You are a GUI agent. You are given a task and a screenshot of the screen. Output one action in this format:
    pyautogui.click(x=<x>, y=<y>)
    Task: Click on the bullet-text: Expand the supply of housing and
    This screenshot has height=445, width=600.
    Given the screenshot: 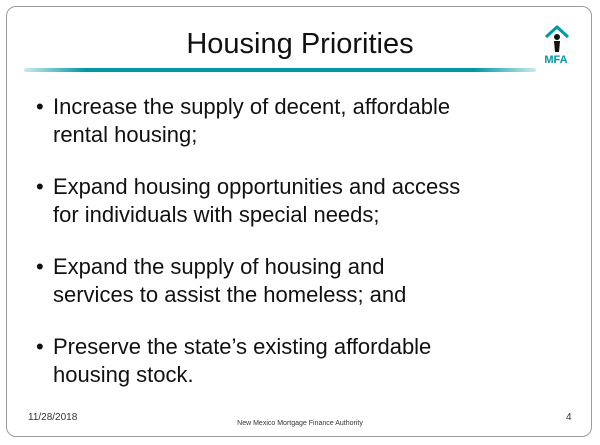 What is the action you would take?
    pyautogui.click(x=219, y=266)
    